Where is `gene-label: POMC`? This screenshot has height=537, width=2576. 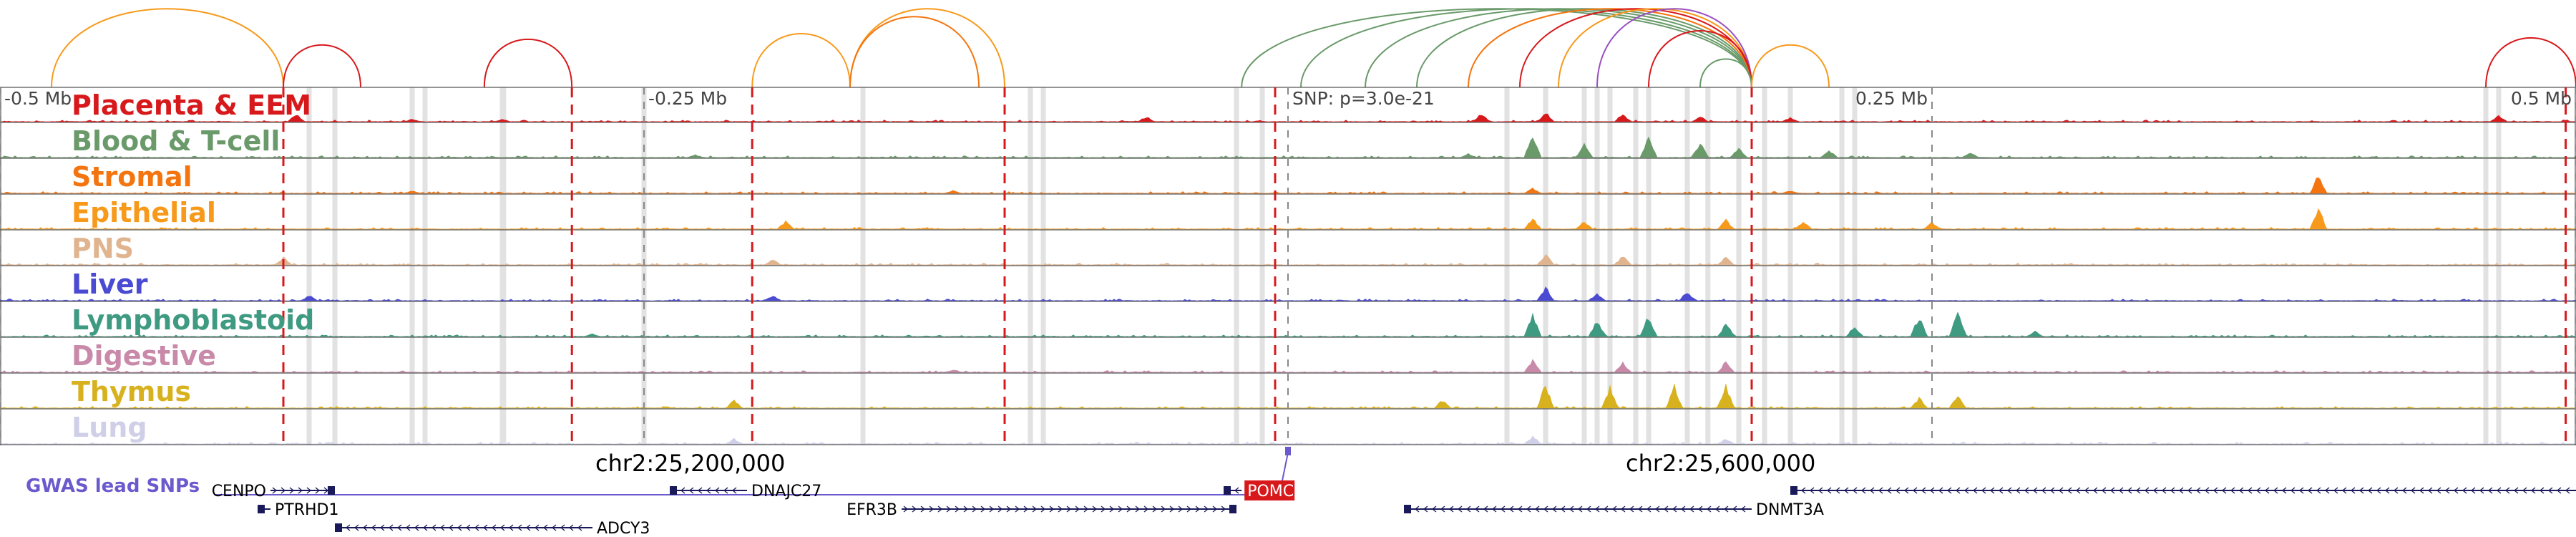 gene-label: POMC is located at coordinates (1270, 491).